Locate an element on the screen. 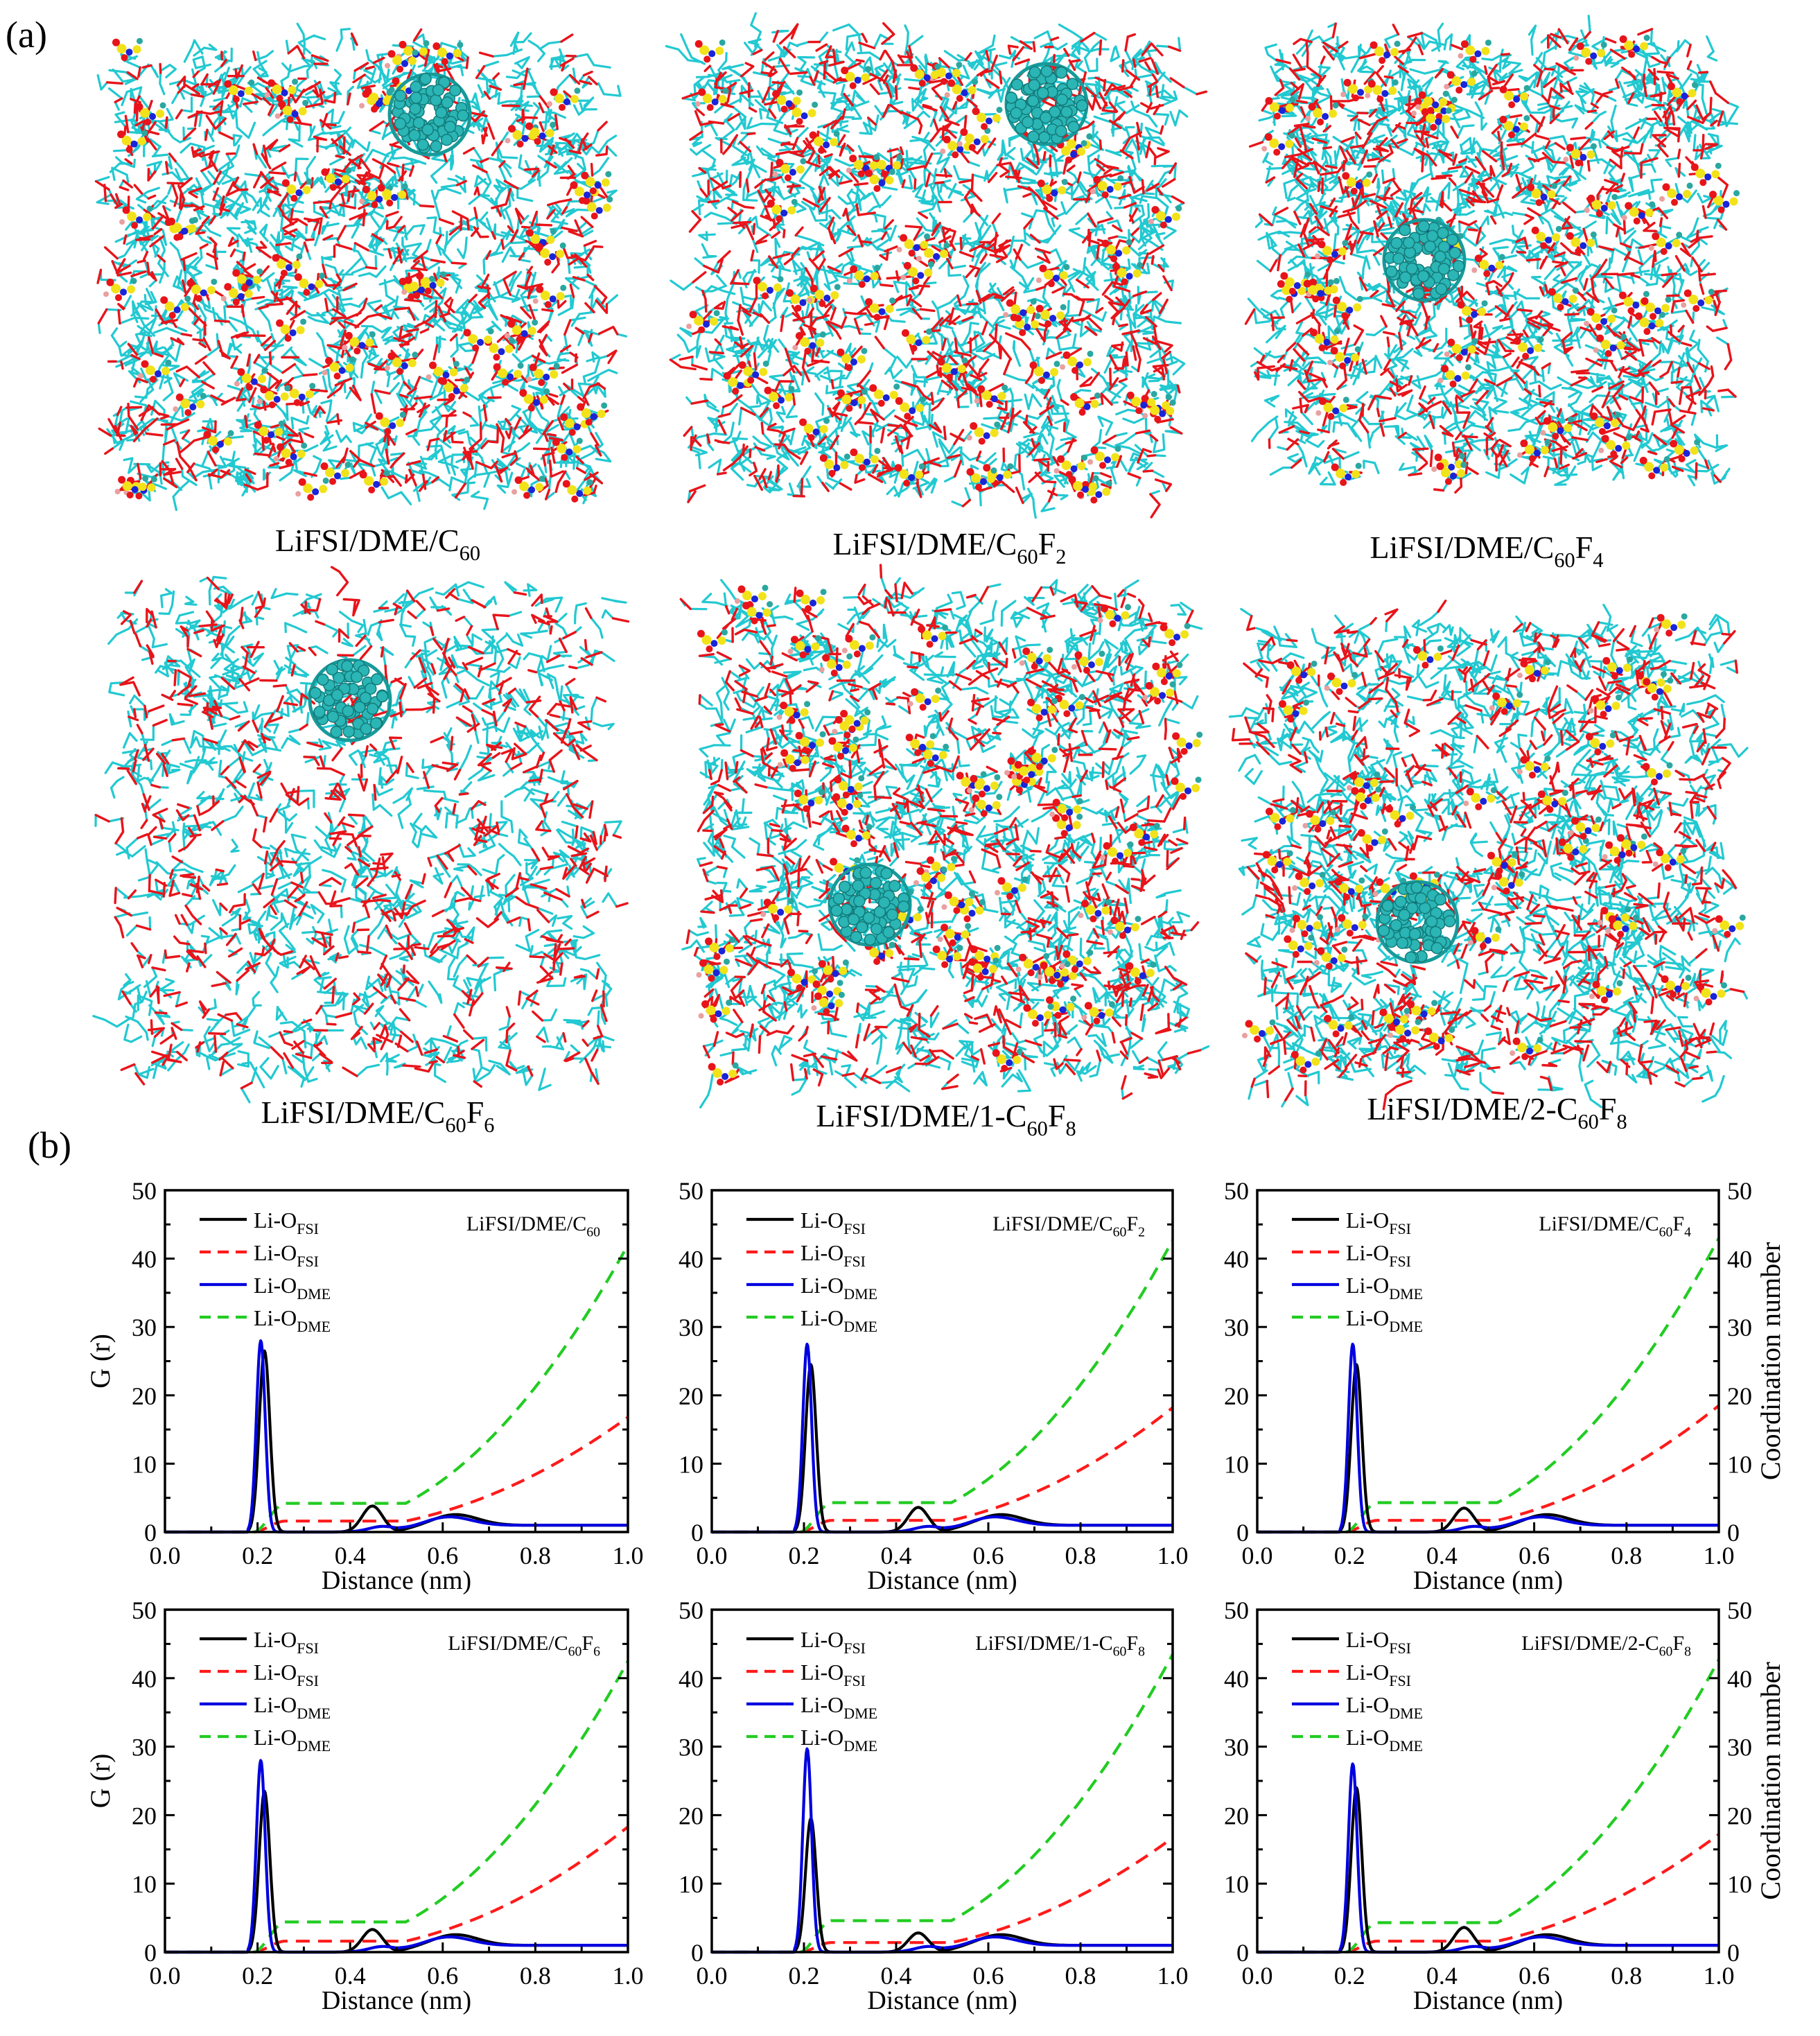 The image size is (1820, 2036). snapshot-label-5: LiFSI/DME/1-C60F8 is located at coordinates (946, 1119).